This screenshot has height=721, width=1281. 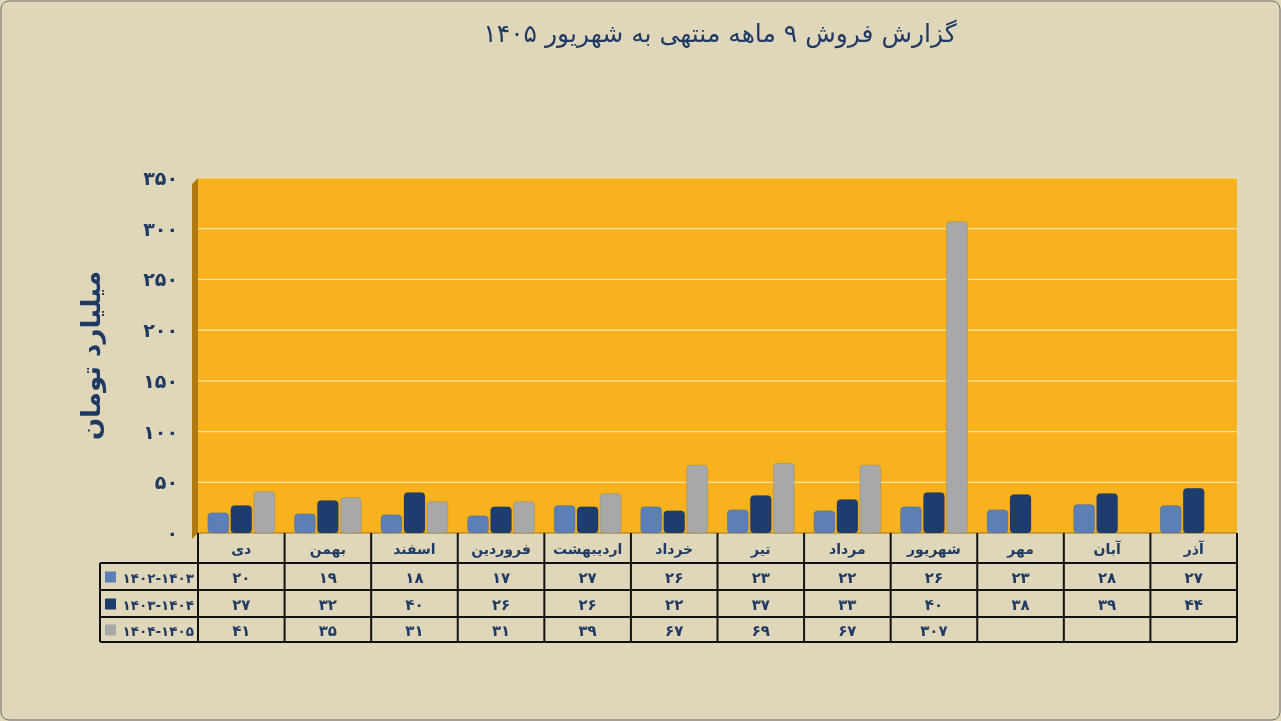 I want to click on x-tick-label: تیر, so click(x=760, y=549).